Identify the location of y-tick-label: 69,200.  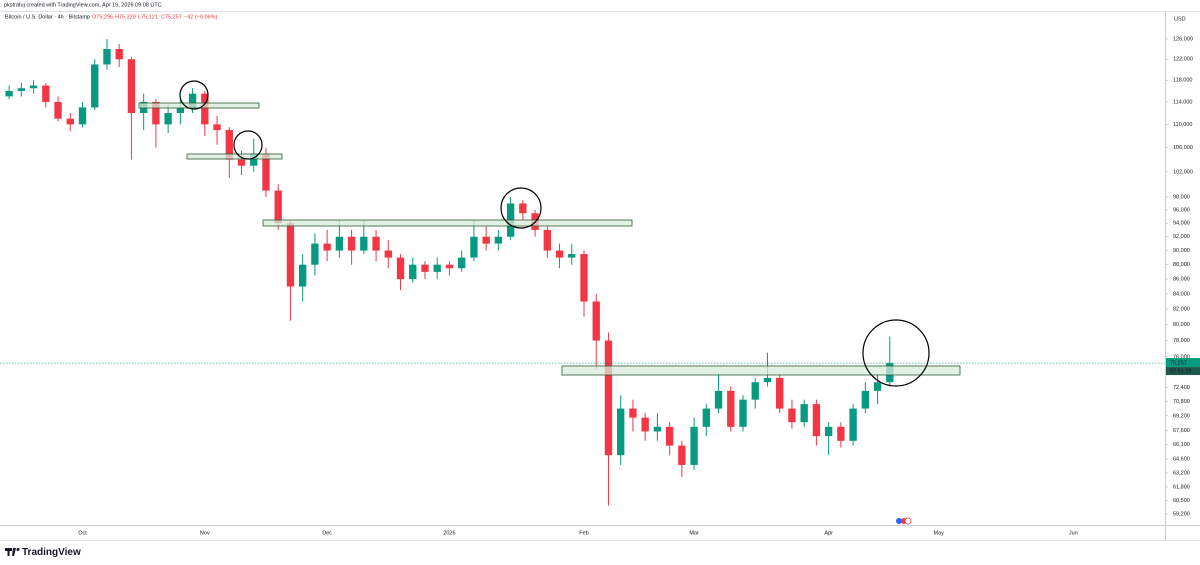
(1181, 416).